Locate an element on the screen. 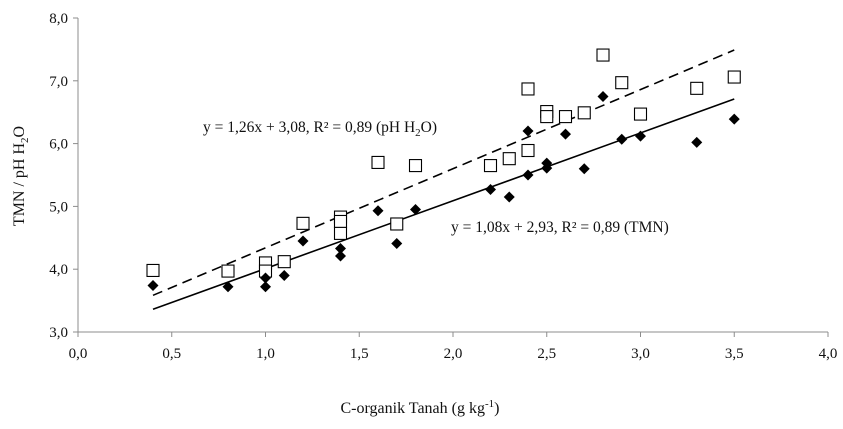 The height and width of the screenshot is (429, 843). y-tick-label: 3,0 is located at coordinates (58, 333).